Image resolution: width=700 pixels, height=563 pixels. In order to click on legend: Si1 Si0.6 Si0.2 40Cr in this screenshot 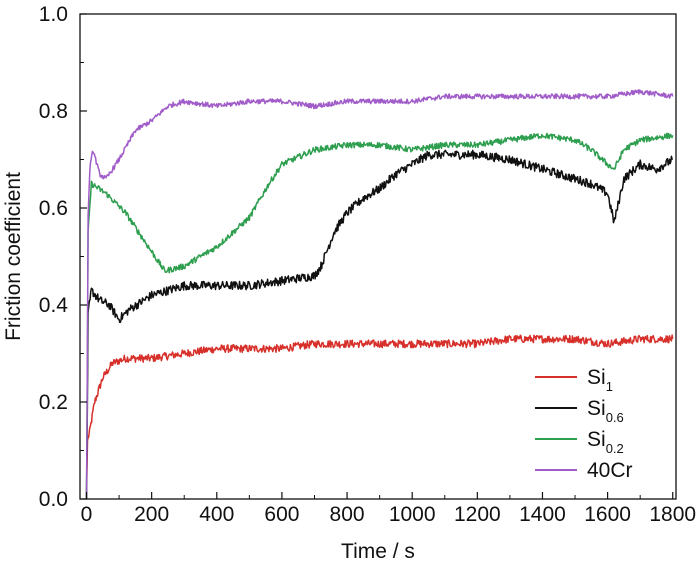, I will do `click(584, 424)`.